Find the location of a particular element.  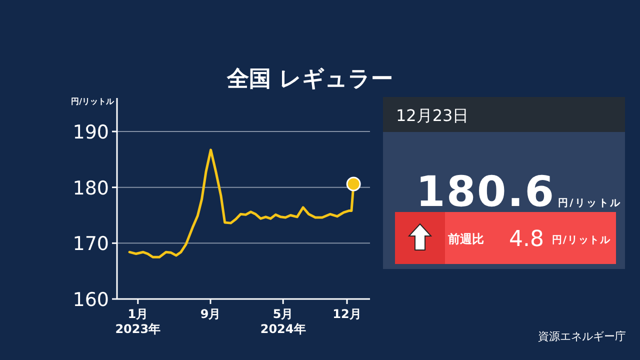

y-tick-label: 180 is located at coordinates (90, 188).